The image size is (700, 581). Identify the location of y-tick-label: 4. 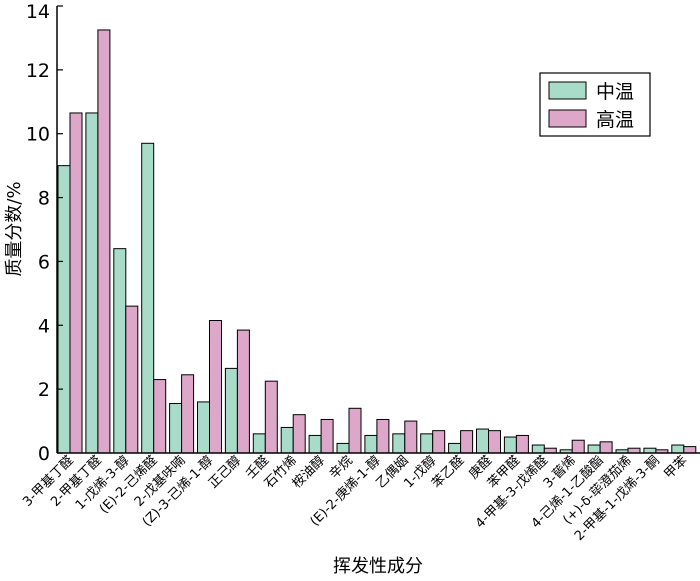
(44, 326).